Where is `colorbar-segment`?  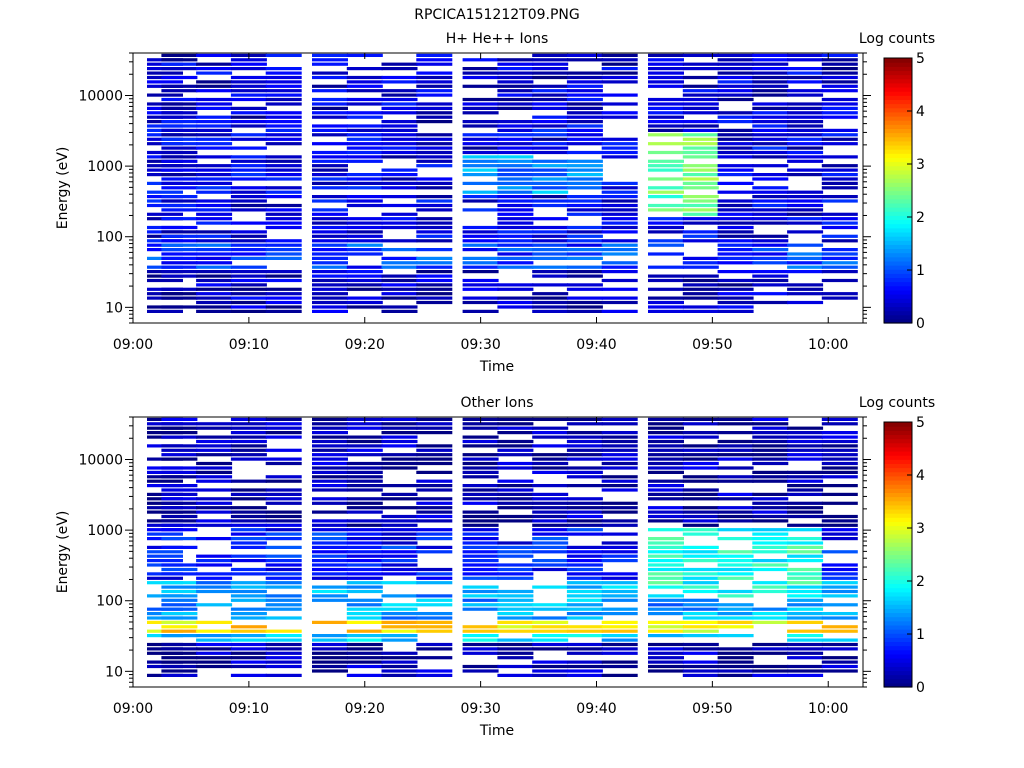
colorbar-segment is located at coordinates (898, 577).